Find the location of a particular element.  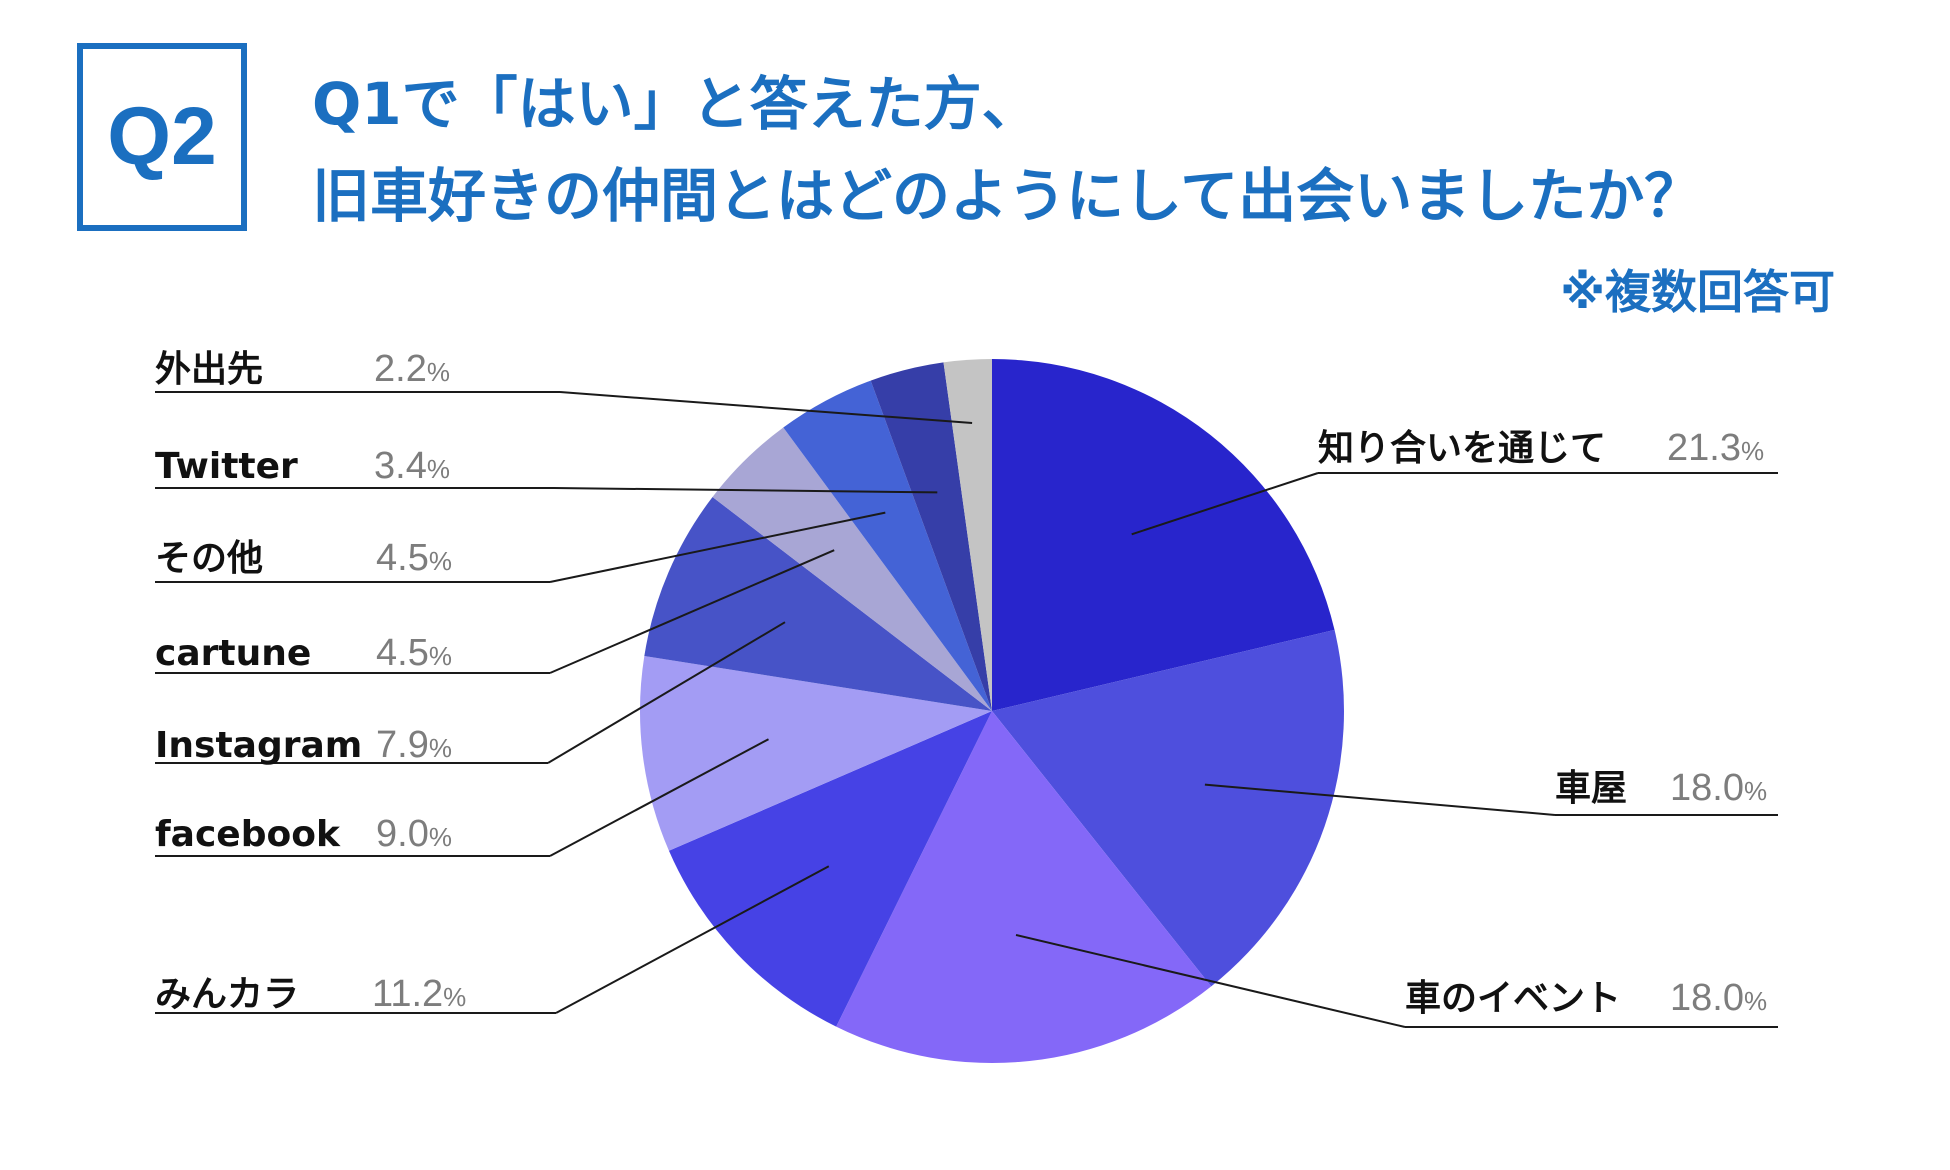

title-line-2: 旧車好きの仲間とはどのようにして出会いましたか？ is located at coordinates (1007, 196).